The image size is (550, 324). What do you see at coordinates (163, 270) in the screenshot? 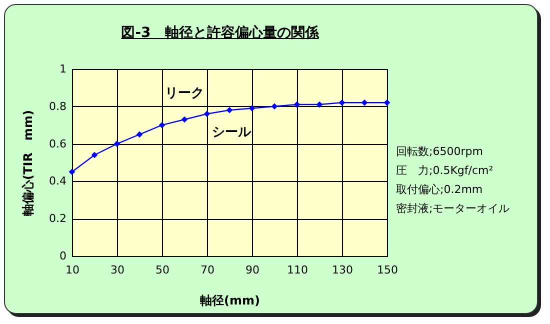
I see `x-tick-label: 50` at bounding box center [163, 270].